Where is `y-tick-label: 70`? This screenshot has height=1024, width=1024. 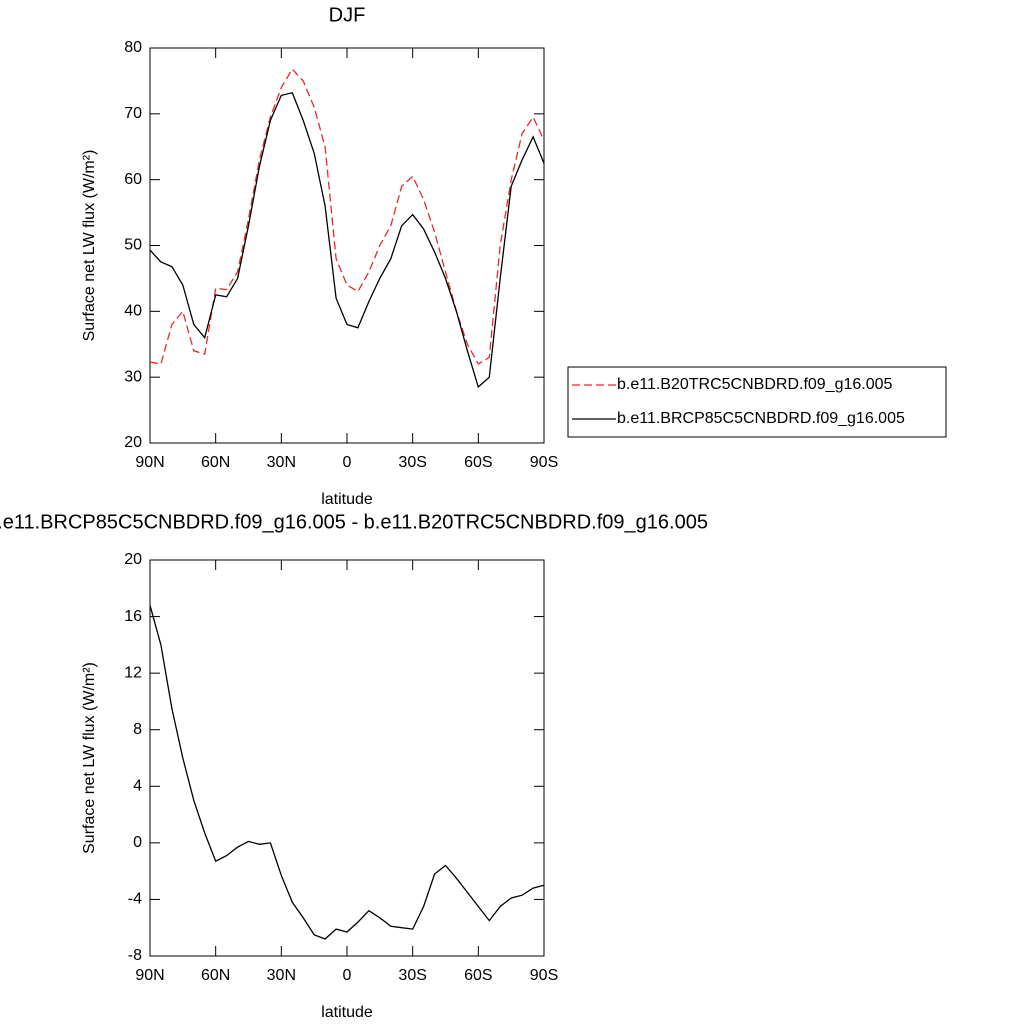
y-tick-label: 70 is located at coordinates (133, 113).